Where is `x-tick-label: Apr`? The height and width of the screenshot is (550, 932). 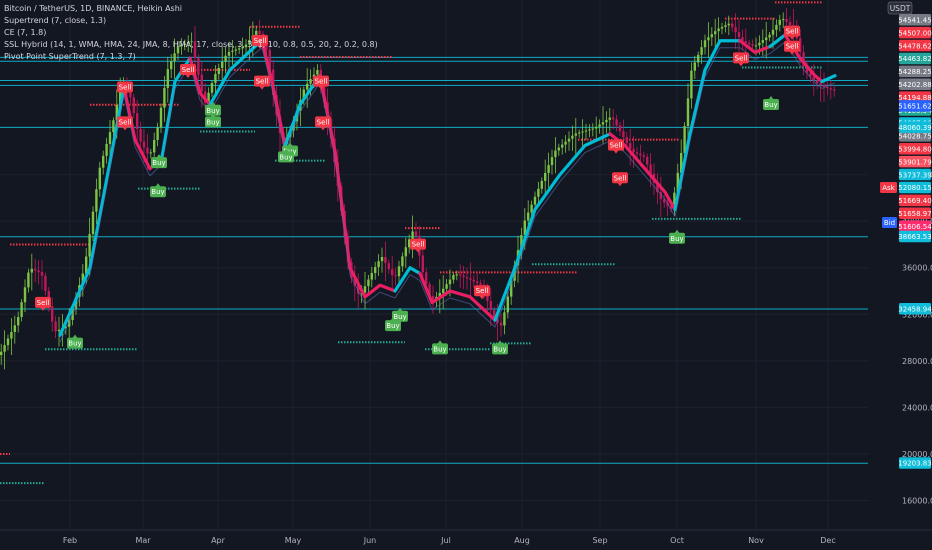
x-tick-label: Apr is located at coordinates (218, 540).